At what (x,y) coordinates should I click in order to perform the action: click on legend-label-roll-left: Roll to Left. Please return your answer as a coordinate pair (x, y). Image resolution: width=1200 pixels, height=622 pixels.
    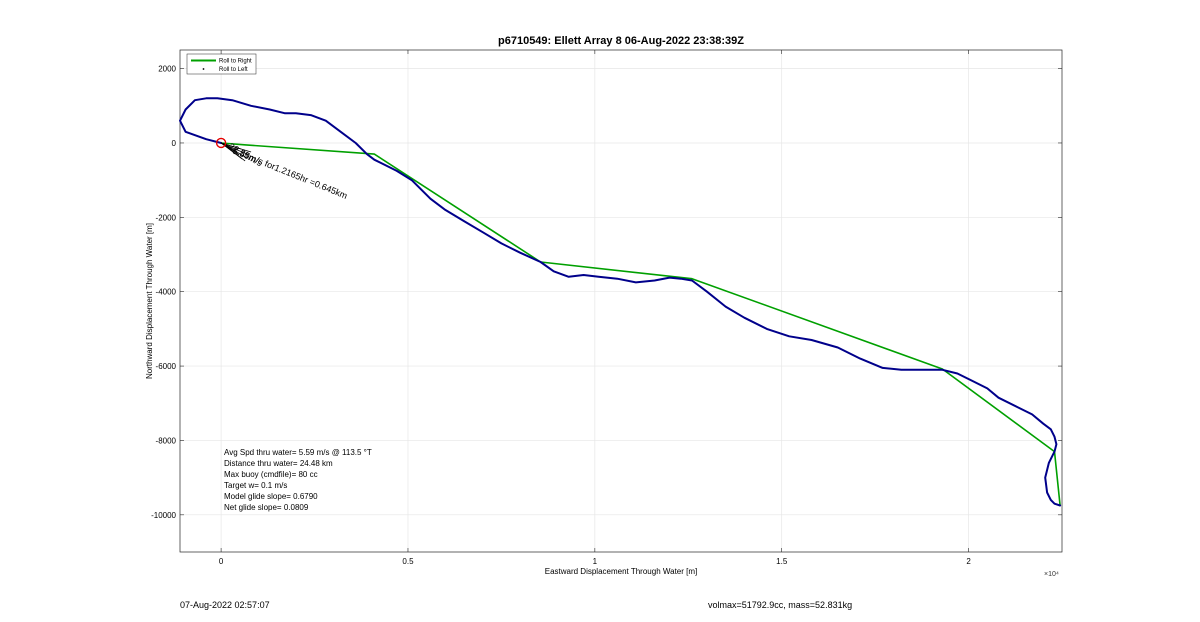
    Looking at the image, I should click on (233, 70).